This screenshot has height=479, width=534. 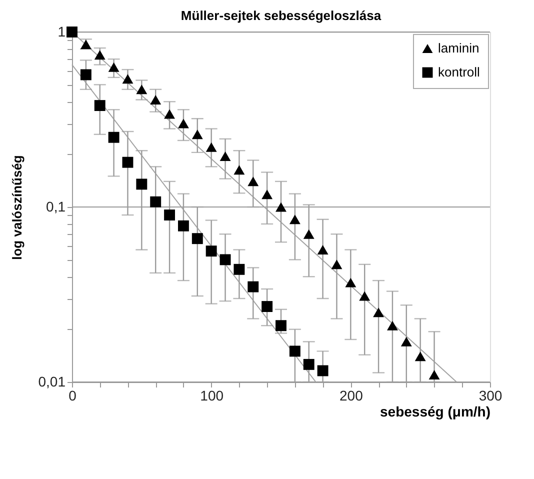 What do you see at coordinates (435, 412) in the screenshot?
I see `x-axis-title: sebesség (μm/h)` at bounding box center [435, 412].